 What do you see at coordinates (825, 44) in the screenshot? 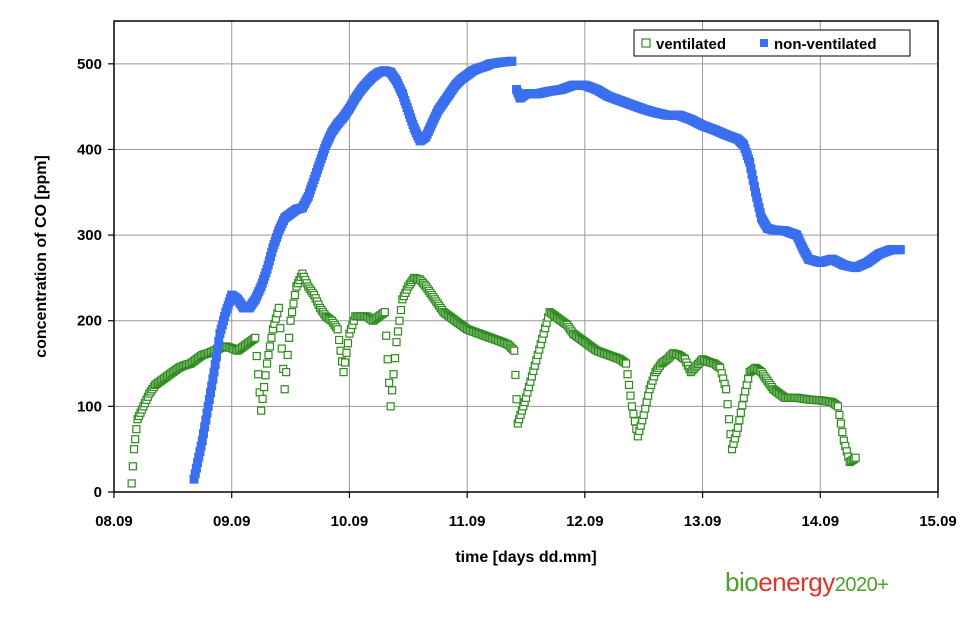
I see `legend-label-non-ventilated: non-ventilated` at bounding box center [825, 44].